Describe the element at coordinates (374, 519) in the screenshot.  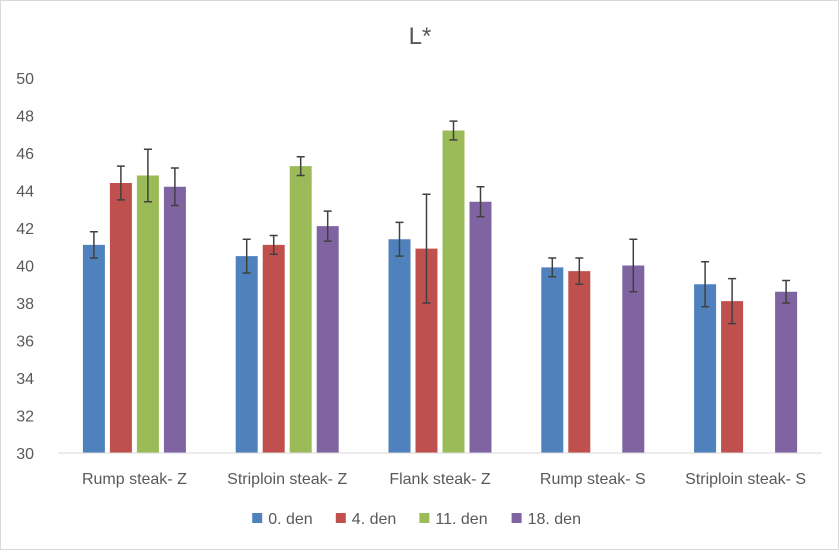
I see `legend-label: 4. den` at that location.